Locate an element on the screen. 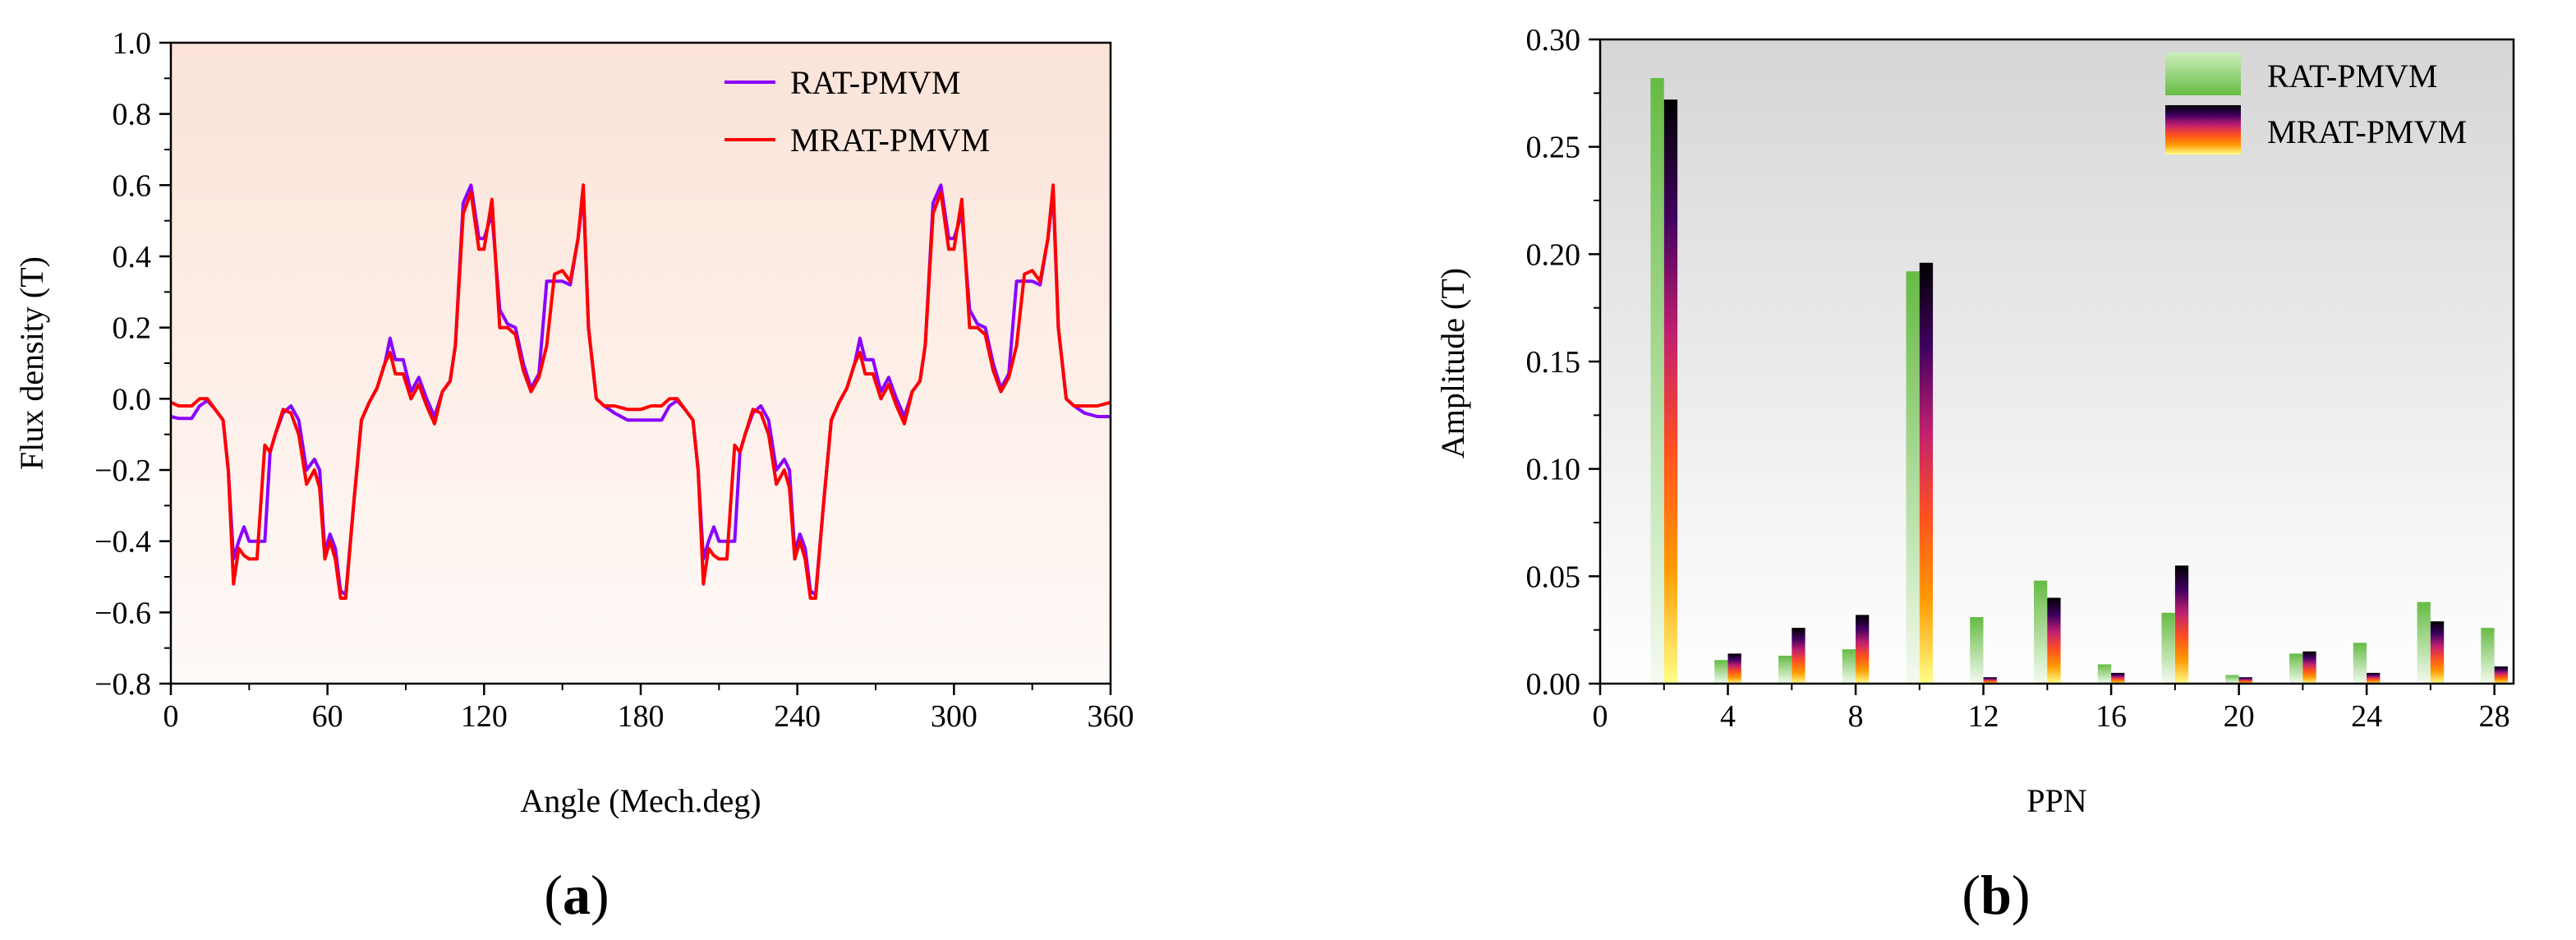  y-tick-label: 0.10 is located at coordinates (1553, 470).